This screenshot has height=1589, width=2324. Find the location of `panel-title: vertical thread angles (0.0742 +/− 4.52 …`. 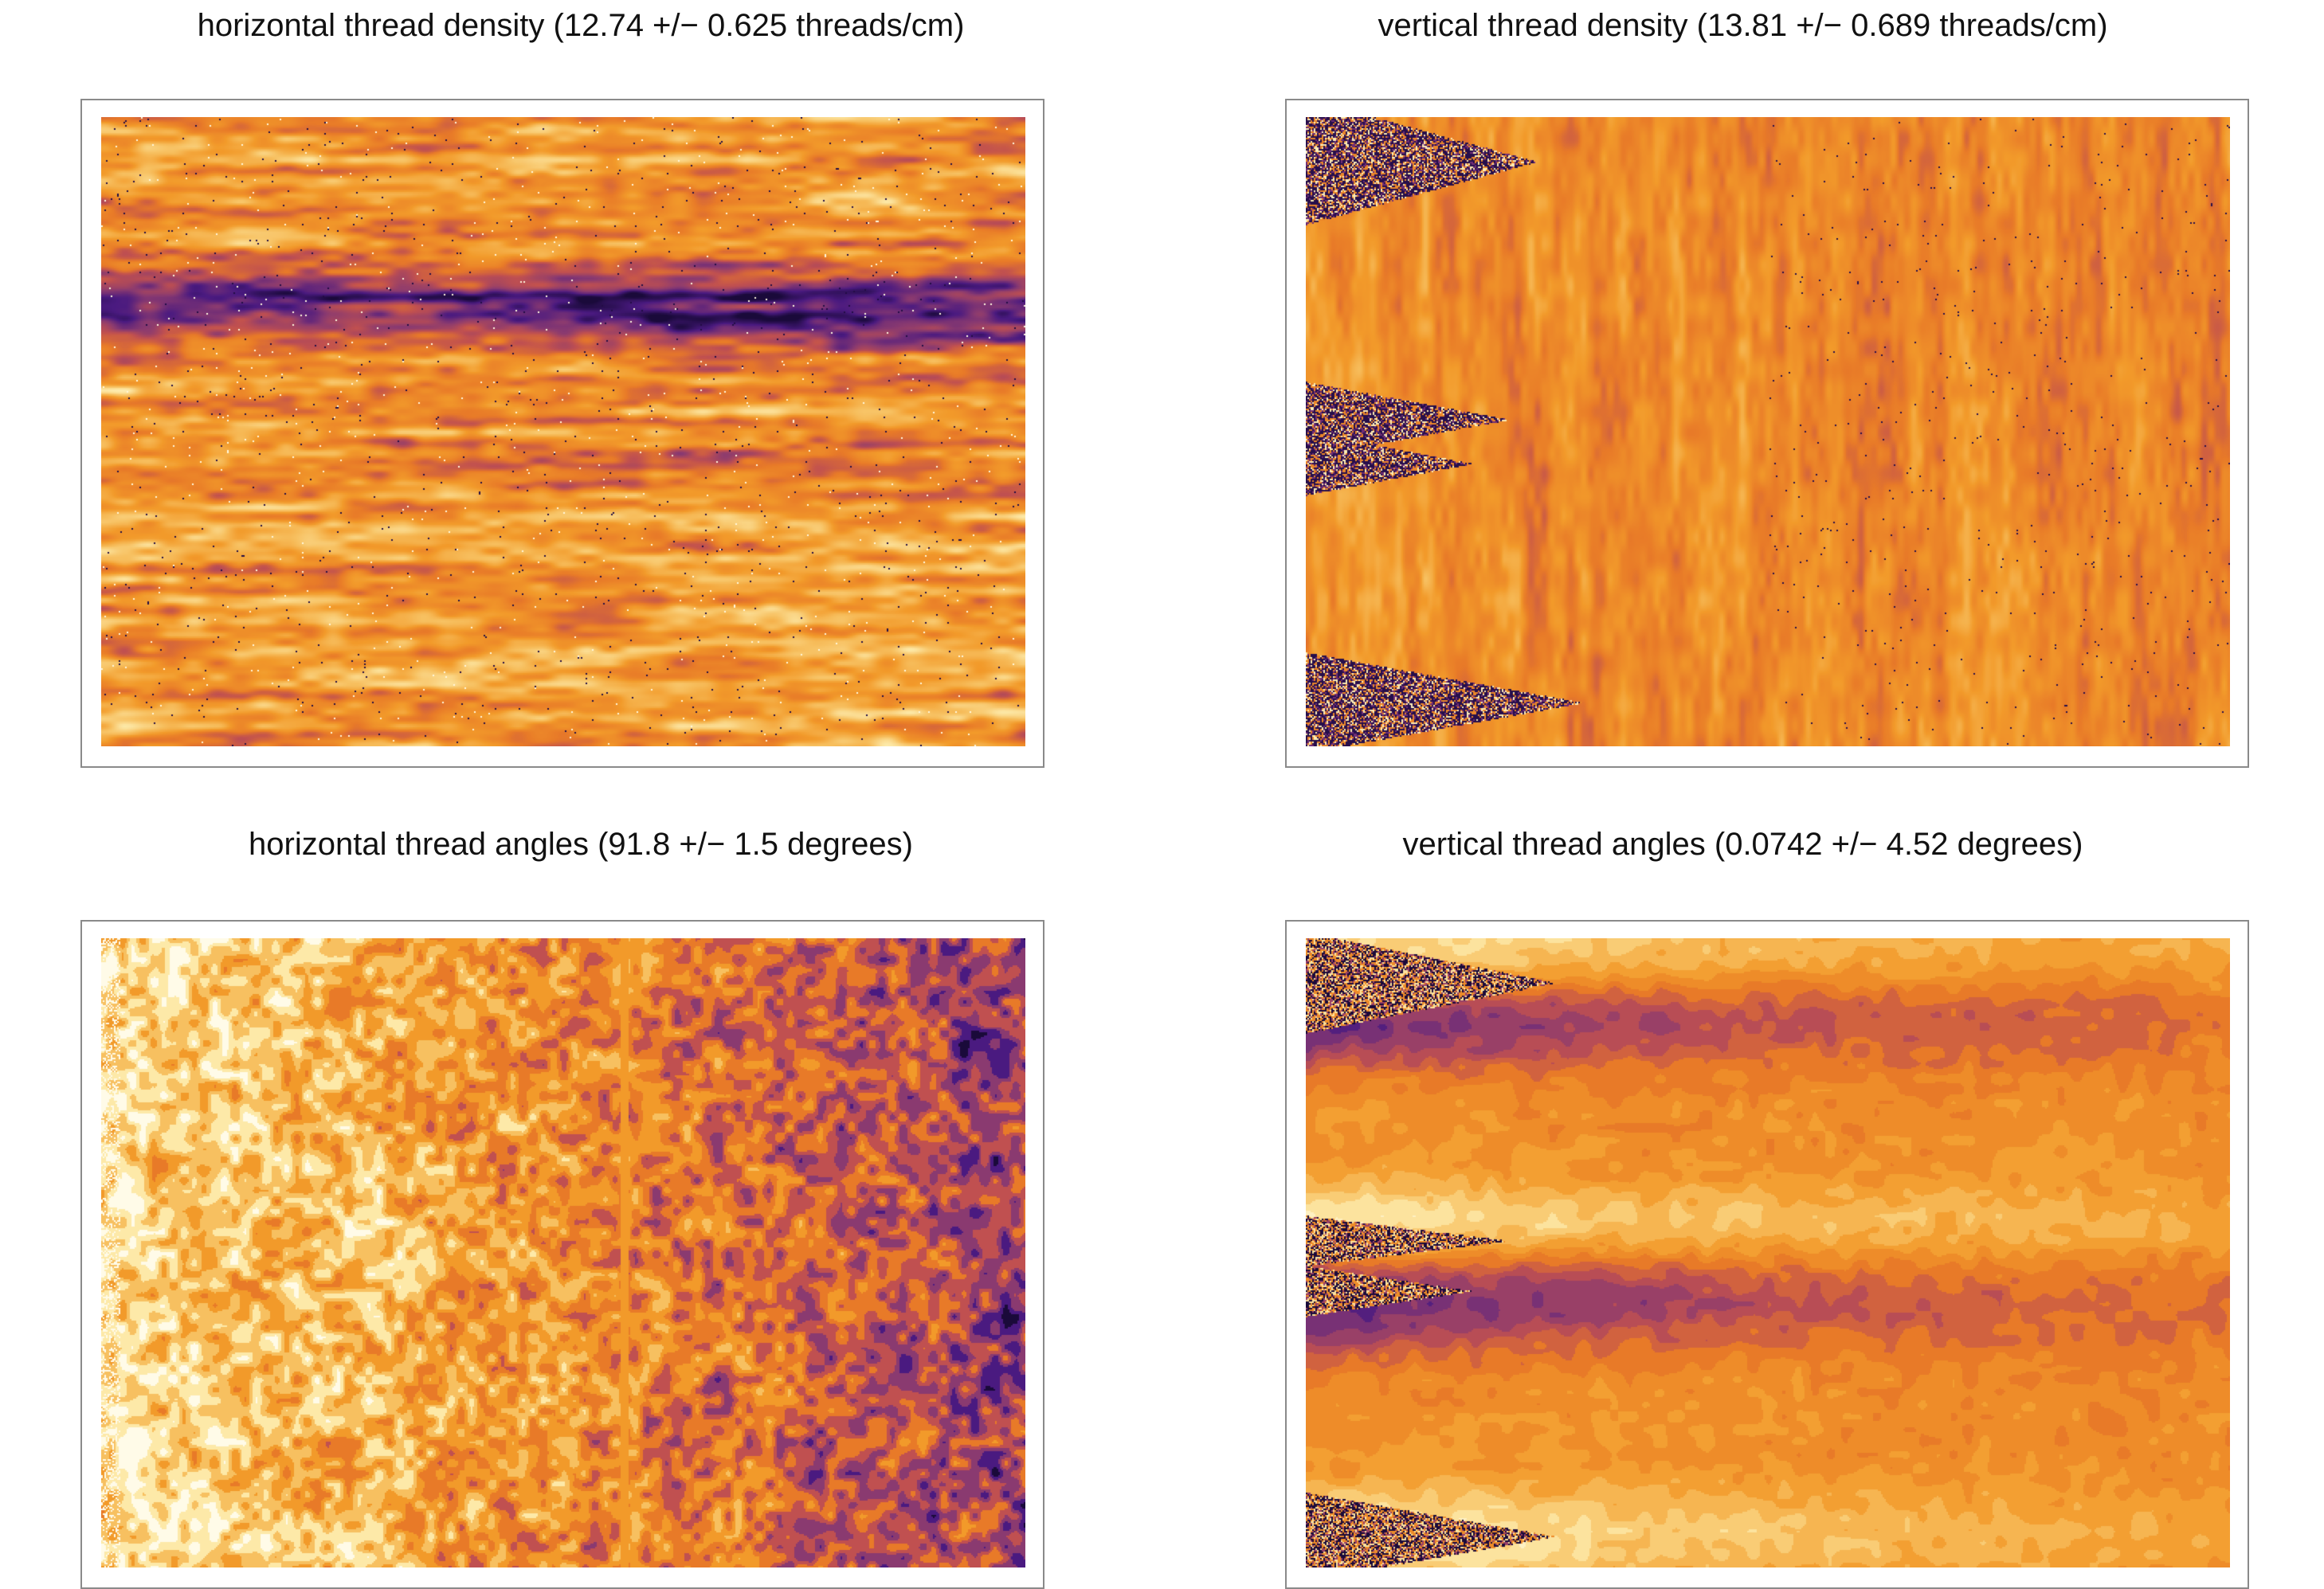

panel-title: vertical thread angles (0.0742 +/− 4.52 … is located at coordinates (1742, 844).